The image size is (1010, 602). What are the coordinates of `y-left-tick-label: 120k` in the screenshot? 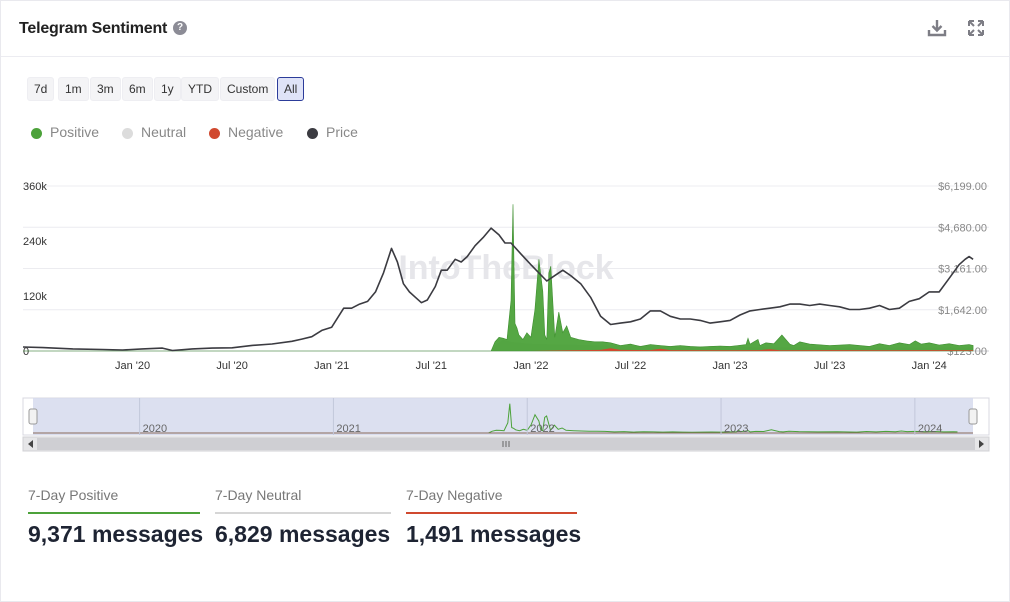 It's located at (35, 297).